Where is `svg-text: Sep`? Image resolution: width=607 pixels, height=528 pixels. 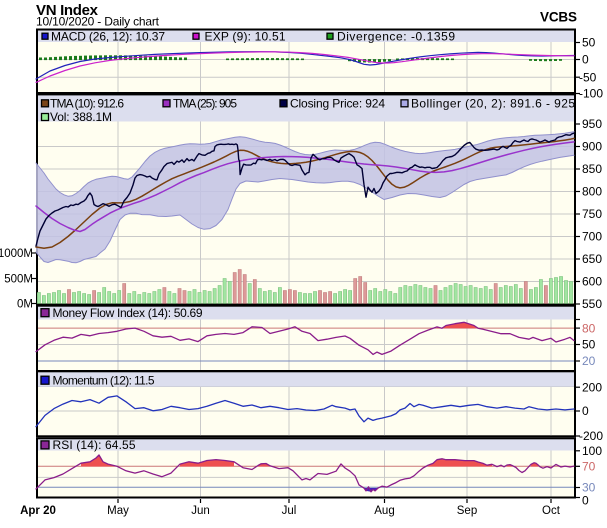
svg-text: Sep is located at coordinates (467, 511).